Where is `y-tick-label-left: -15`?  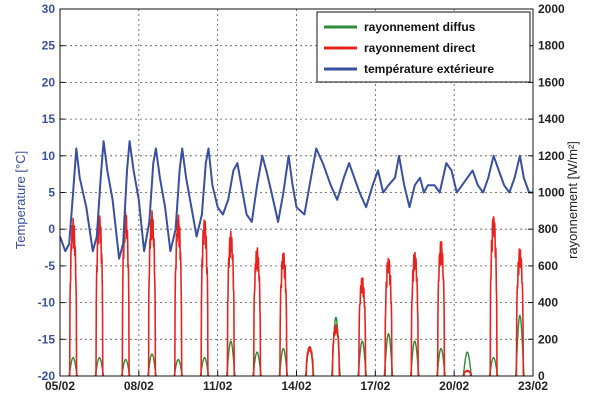 y-tick-label-left: -15 is located at coordinates (47, 339).